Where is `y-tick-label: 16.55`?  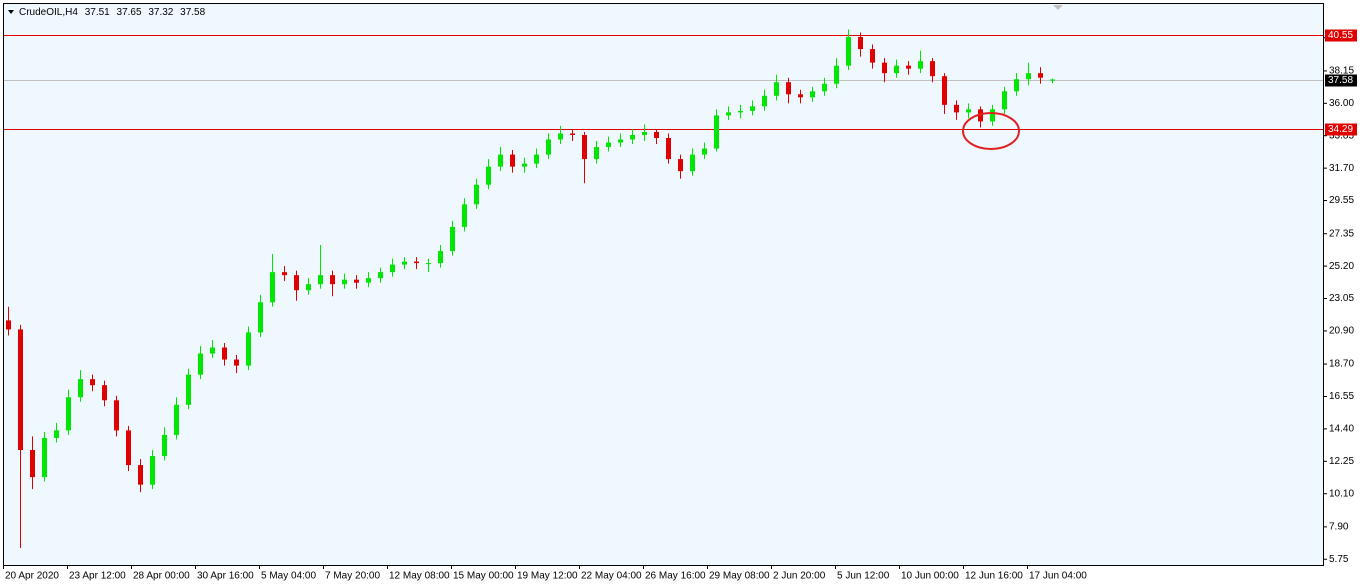
y-tick-label: 16.55 is located at coordinates (1341, 396).